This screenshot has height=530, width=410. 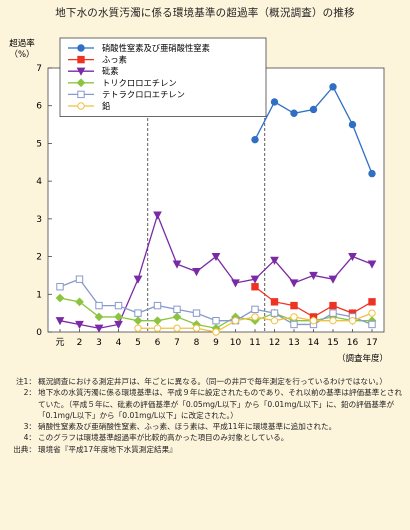 What do you see at coordinates (39, 107) in the screenshot?
I see `y-tick-label: 6` at bounding box center [39, 107].